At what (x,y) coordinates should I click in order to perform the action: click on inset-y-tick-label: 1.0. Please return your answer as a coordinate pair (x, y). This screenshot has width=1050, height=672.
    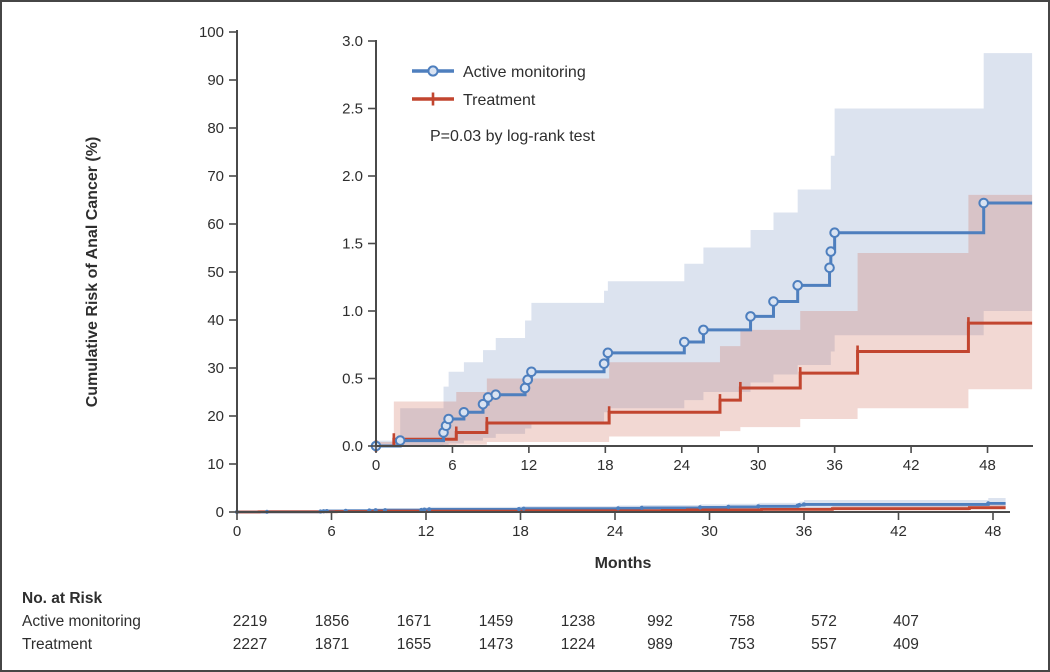
    Looking at the image, I should click on (352, 311).